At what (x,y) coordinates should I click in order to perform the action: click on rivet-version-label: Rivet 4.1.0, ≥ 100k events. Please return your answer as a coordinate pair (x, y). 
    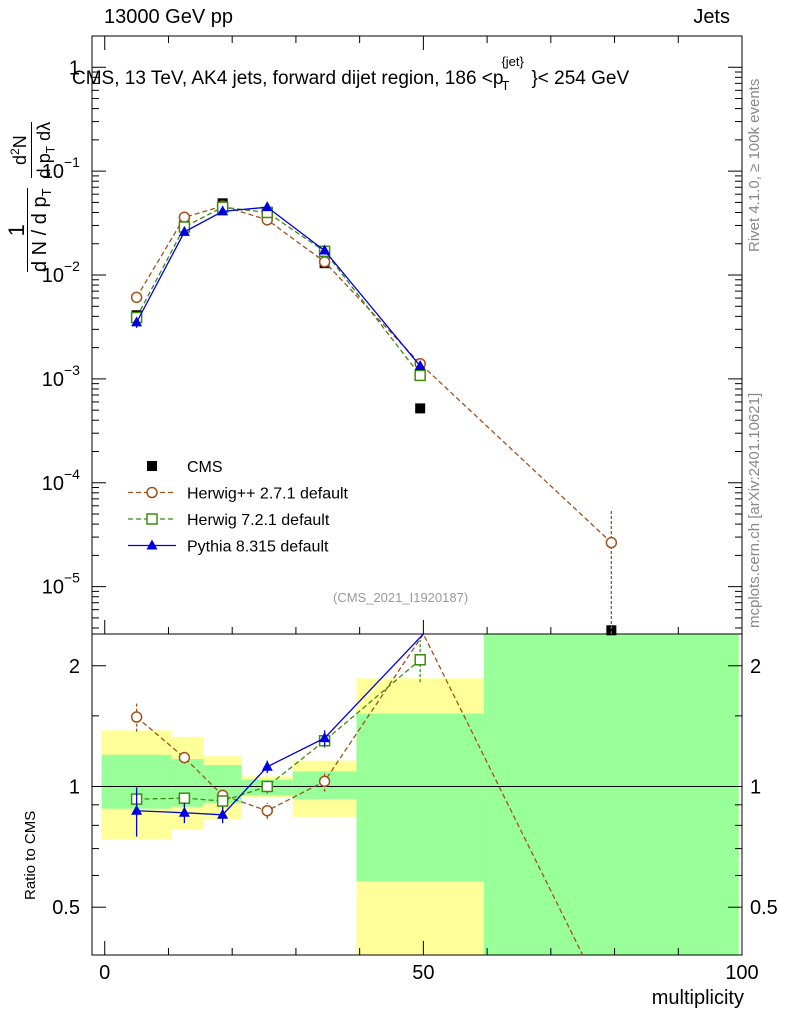
    Looking at the image, I should click on (754, 165).